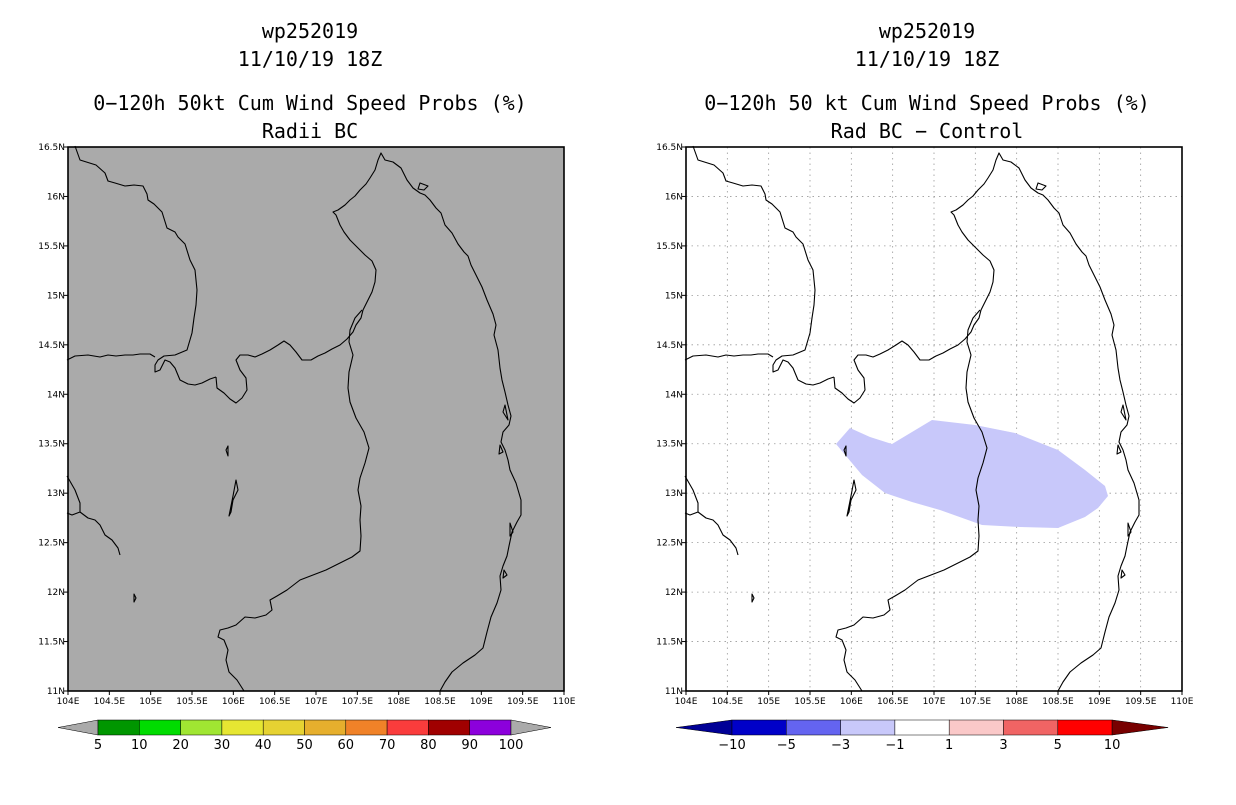 This screenshot has height=805, width=1236. I want to click on right-x-tick-label: 106.5E, so click(893, 702).